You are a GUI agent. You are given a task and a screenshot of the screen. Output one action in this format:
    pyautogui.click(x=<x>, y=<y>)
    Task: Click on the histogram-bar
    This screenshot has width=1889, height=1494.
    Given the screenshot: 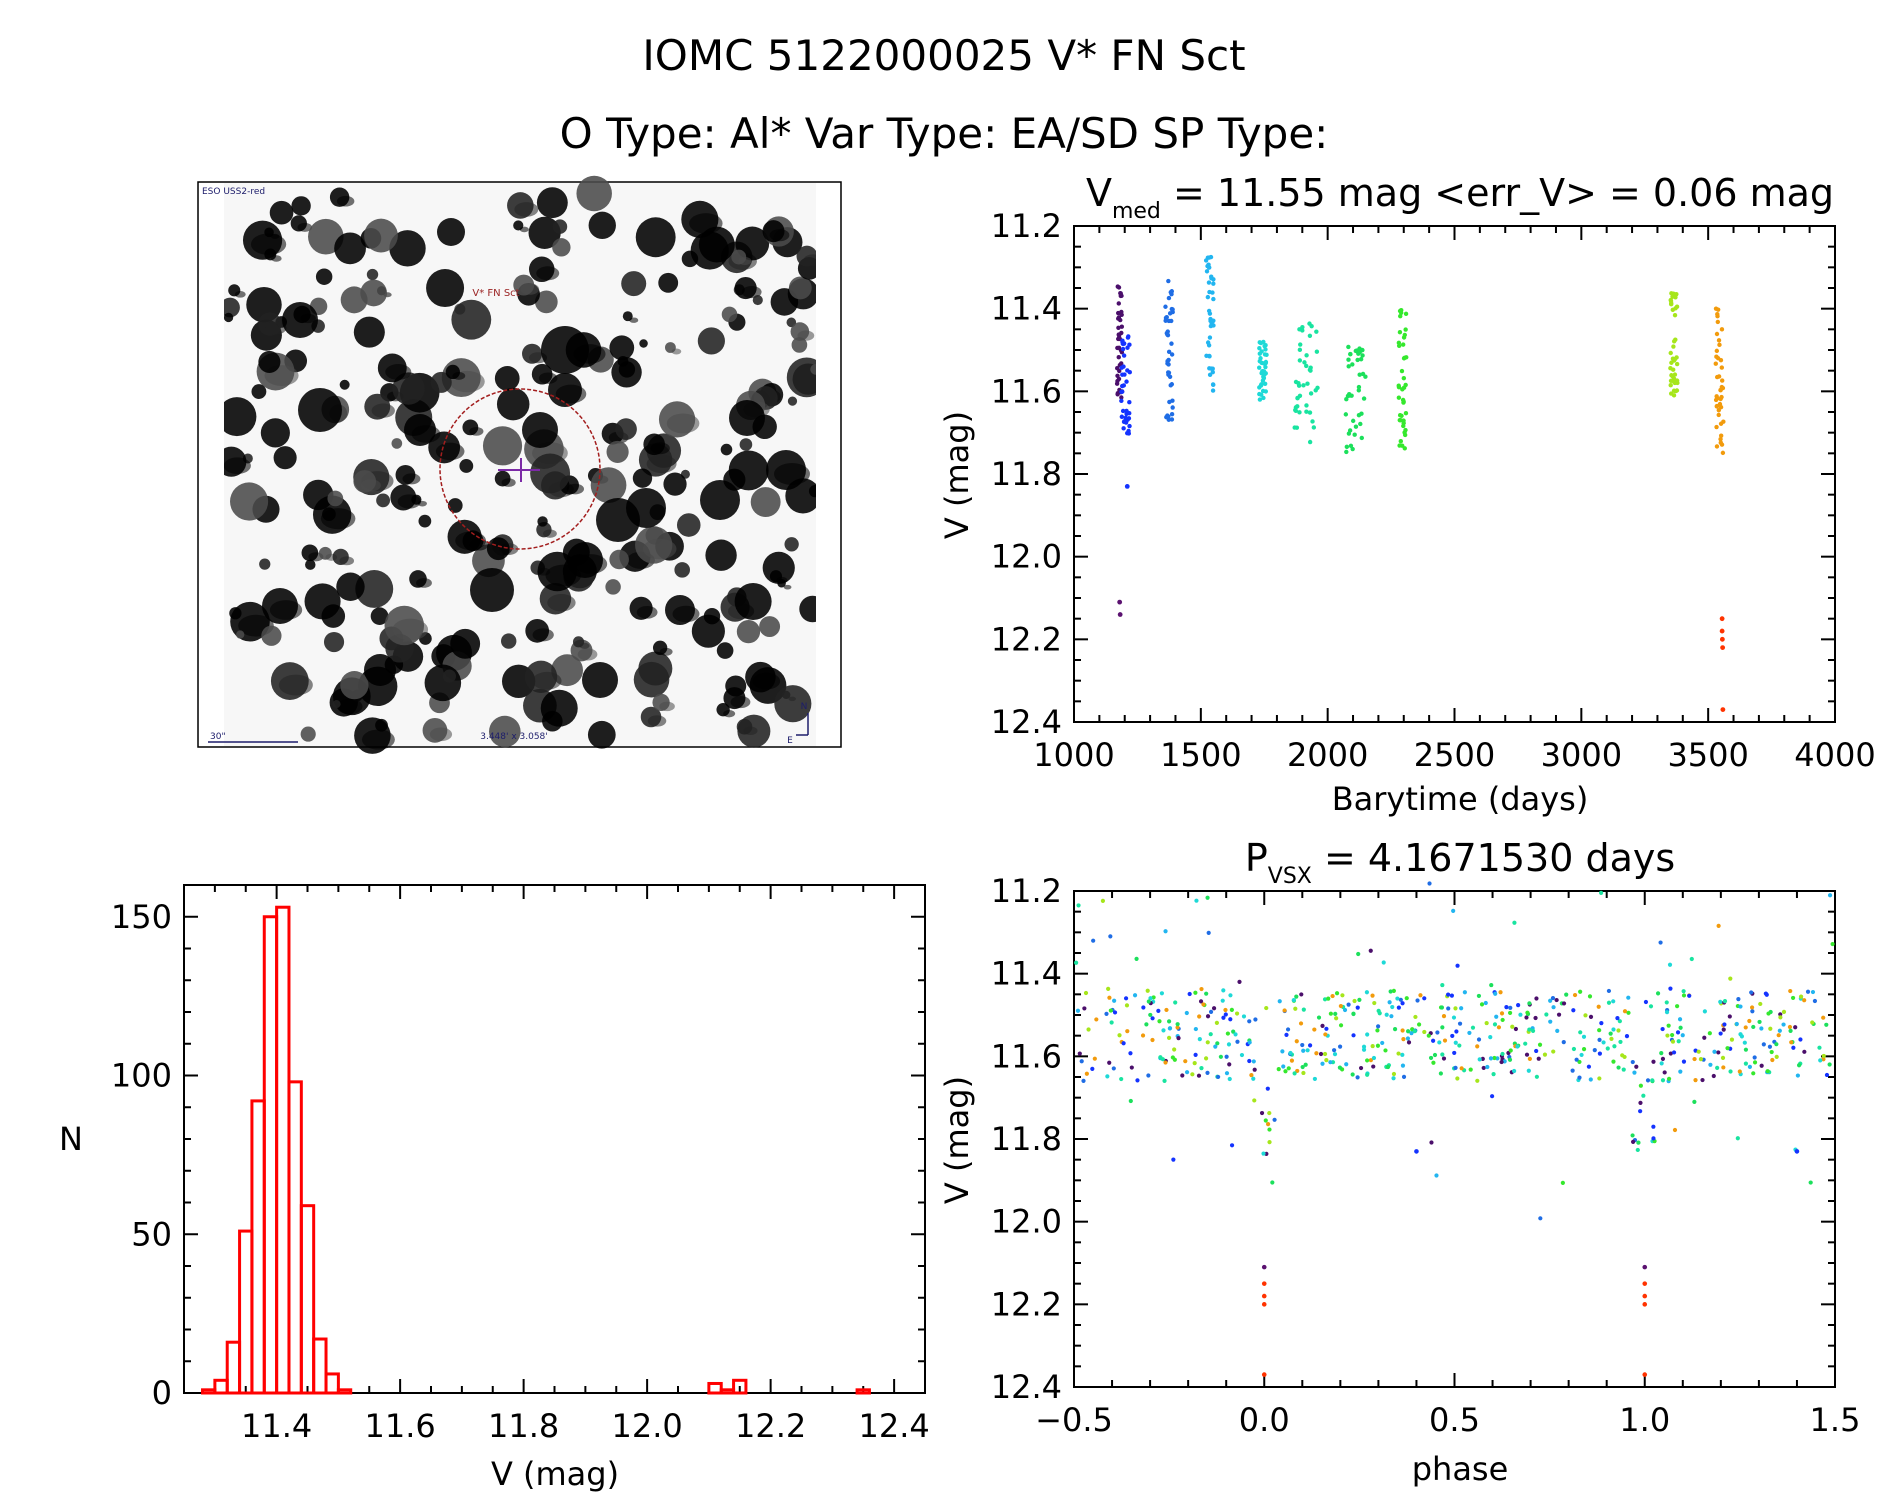 What is the action you would take?
    pyautogui.click(x=209, y=1391)
    